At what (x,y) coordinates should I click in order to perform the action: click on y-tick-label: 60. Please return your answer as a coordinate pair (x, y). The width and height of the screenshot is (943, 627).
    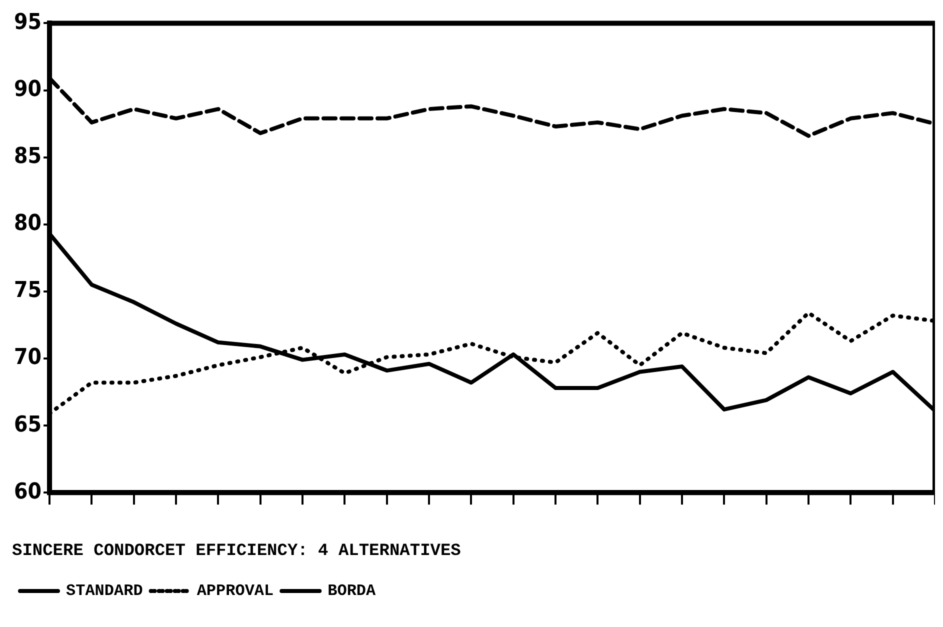
    Looking at the image, I should click on (28, 491).